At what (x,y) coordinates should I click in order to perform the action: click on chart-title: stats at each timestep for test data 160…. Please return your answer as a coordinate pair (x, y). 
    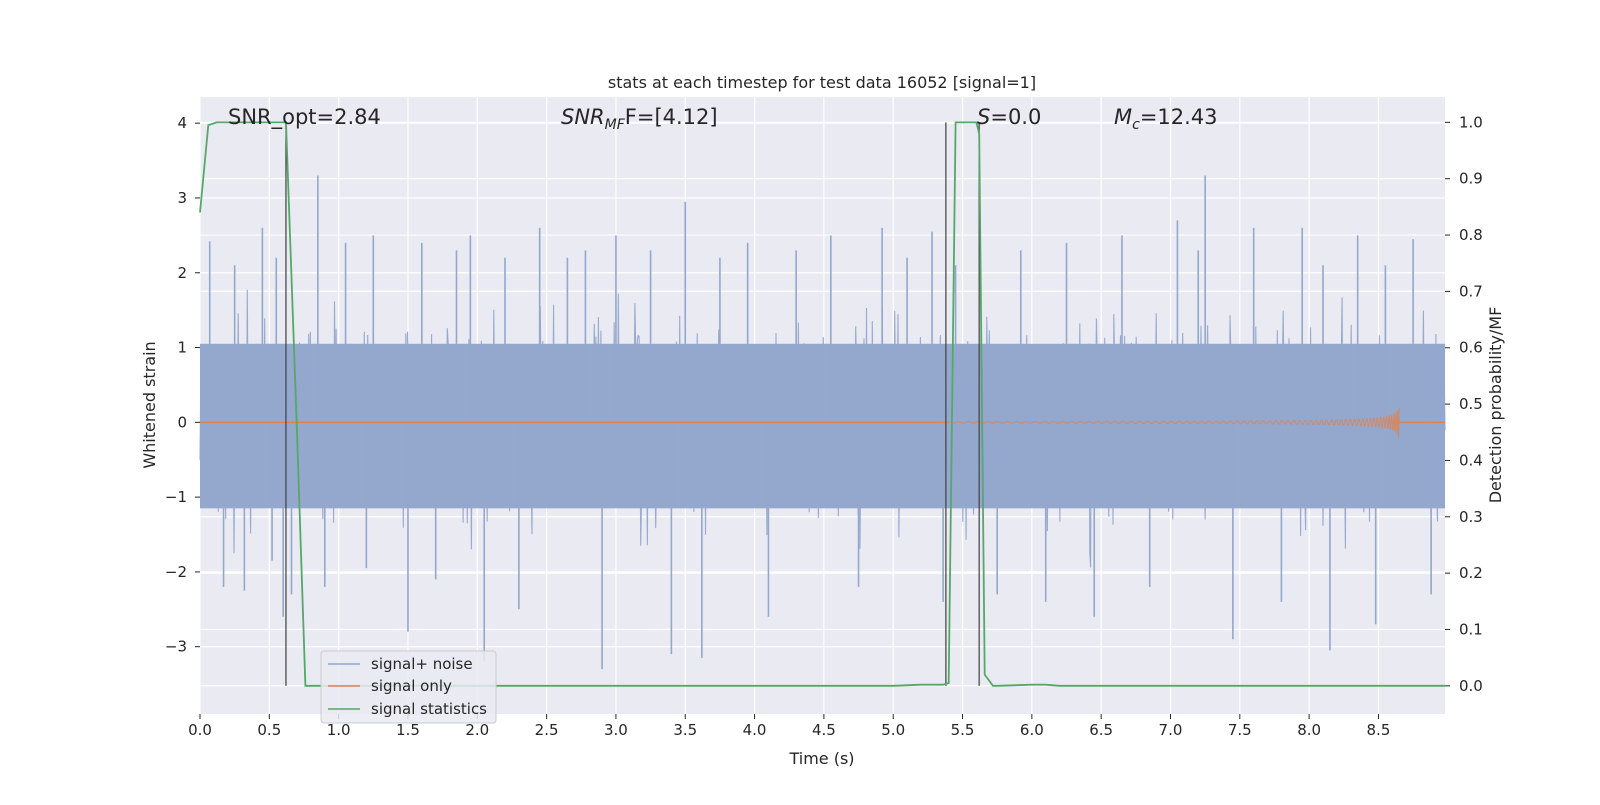
    Looking at the image, I should click on (822, 82).